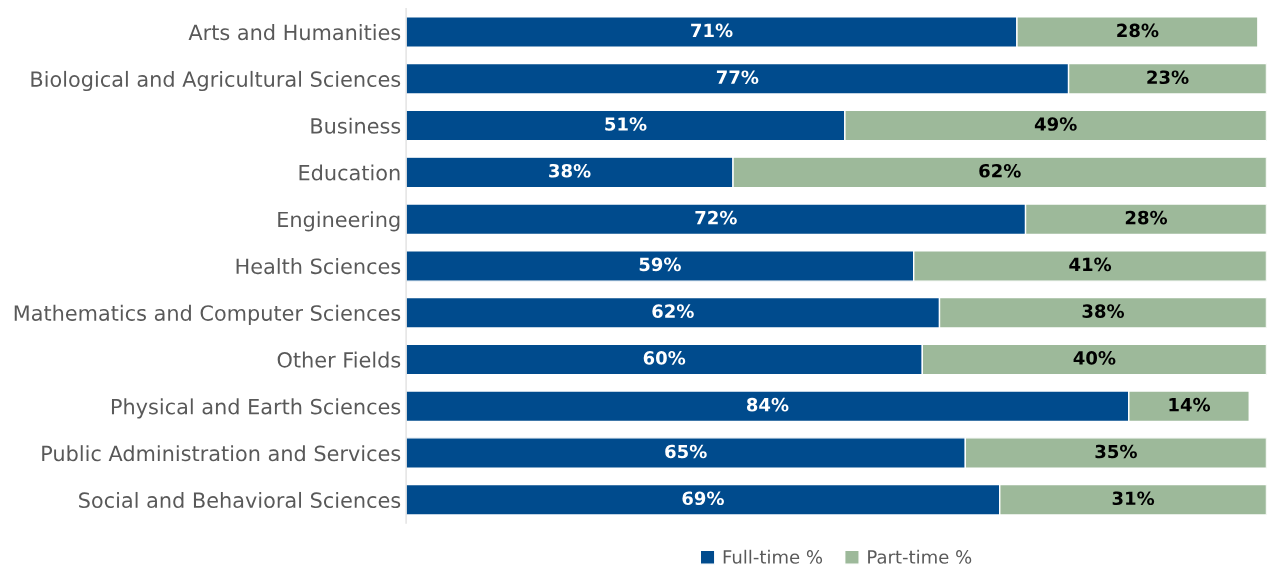  Describe the element at coordinates (356, 125) in the screenshot. I see `y-tick-label: Business` at that location.